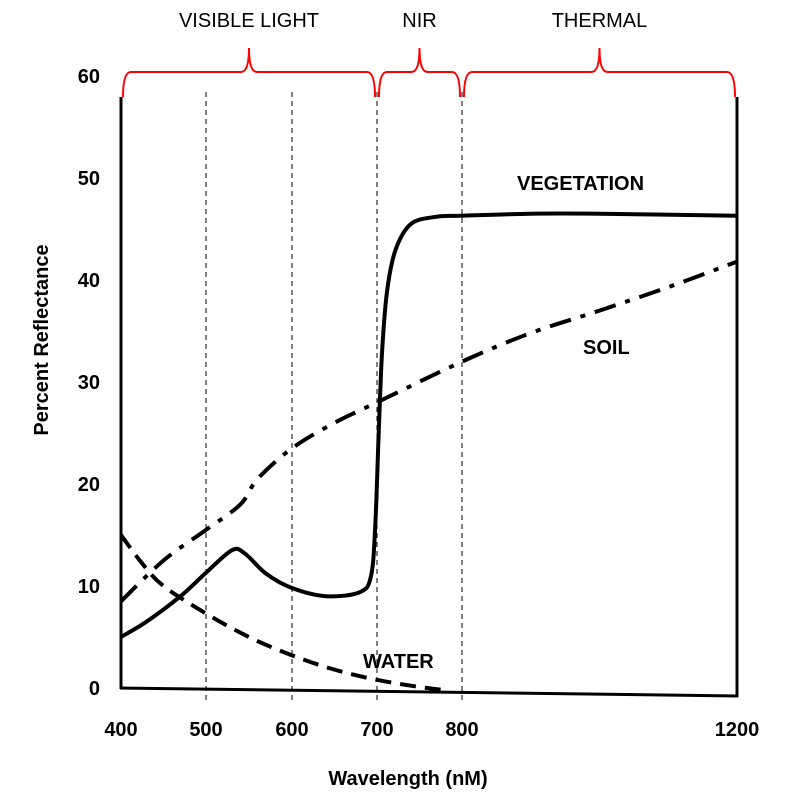  I want to click on label-vegetation: VEGETATION, so click(580, 184).